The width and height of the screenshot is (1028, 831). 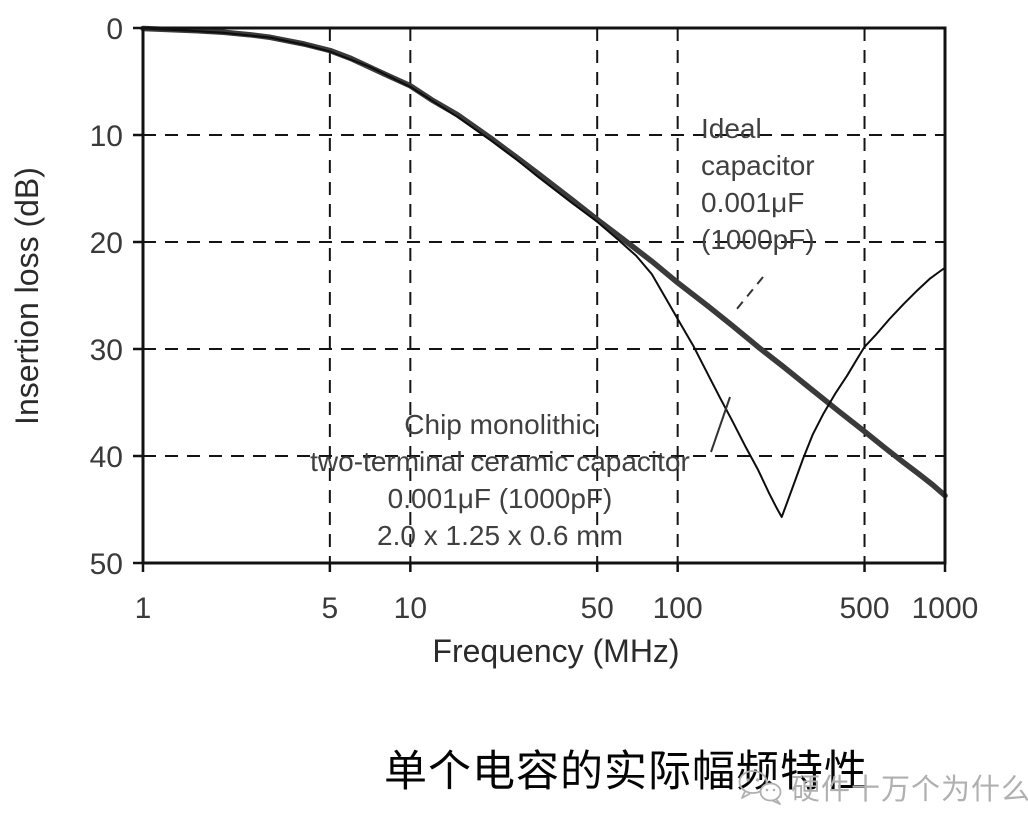 What do you see at coordinates (760, 787) in the screenshot?
I see `wechat-icon` at bounding box center [760, 787].